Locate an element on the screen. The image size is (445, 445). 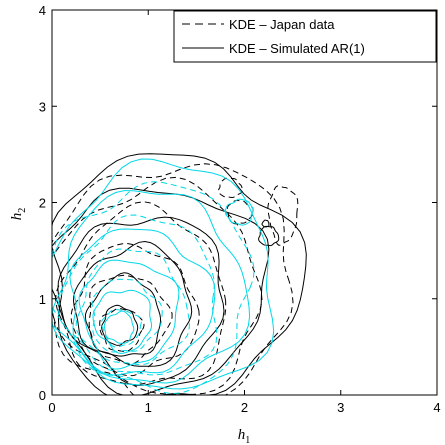
y-tick-label: 1 is located at coordinates (42, 299).